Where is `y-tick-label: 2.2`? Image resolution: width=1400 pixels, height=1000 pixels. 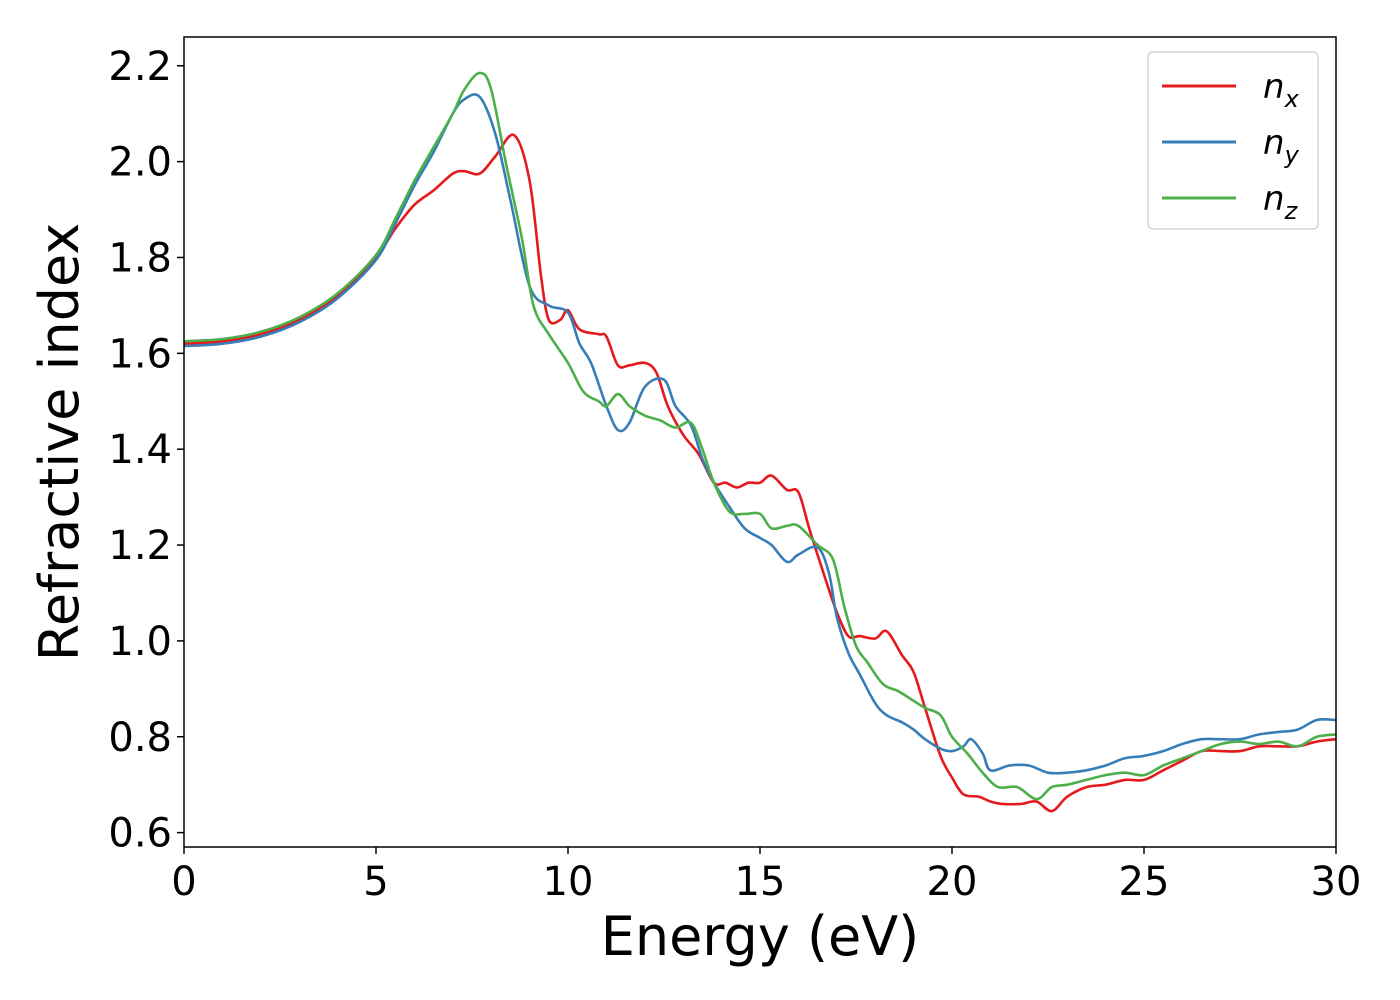
y-tick-label: 2.2 is located at coordinates (140, 67).